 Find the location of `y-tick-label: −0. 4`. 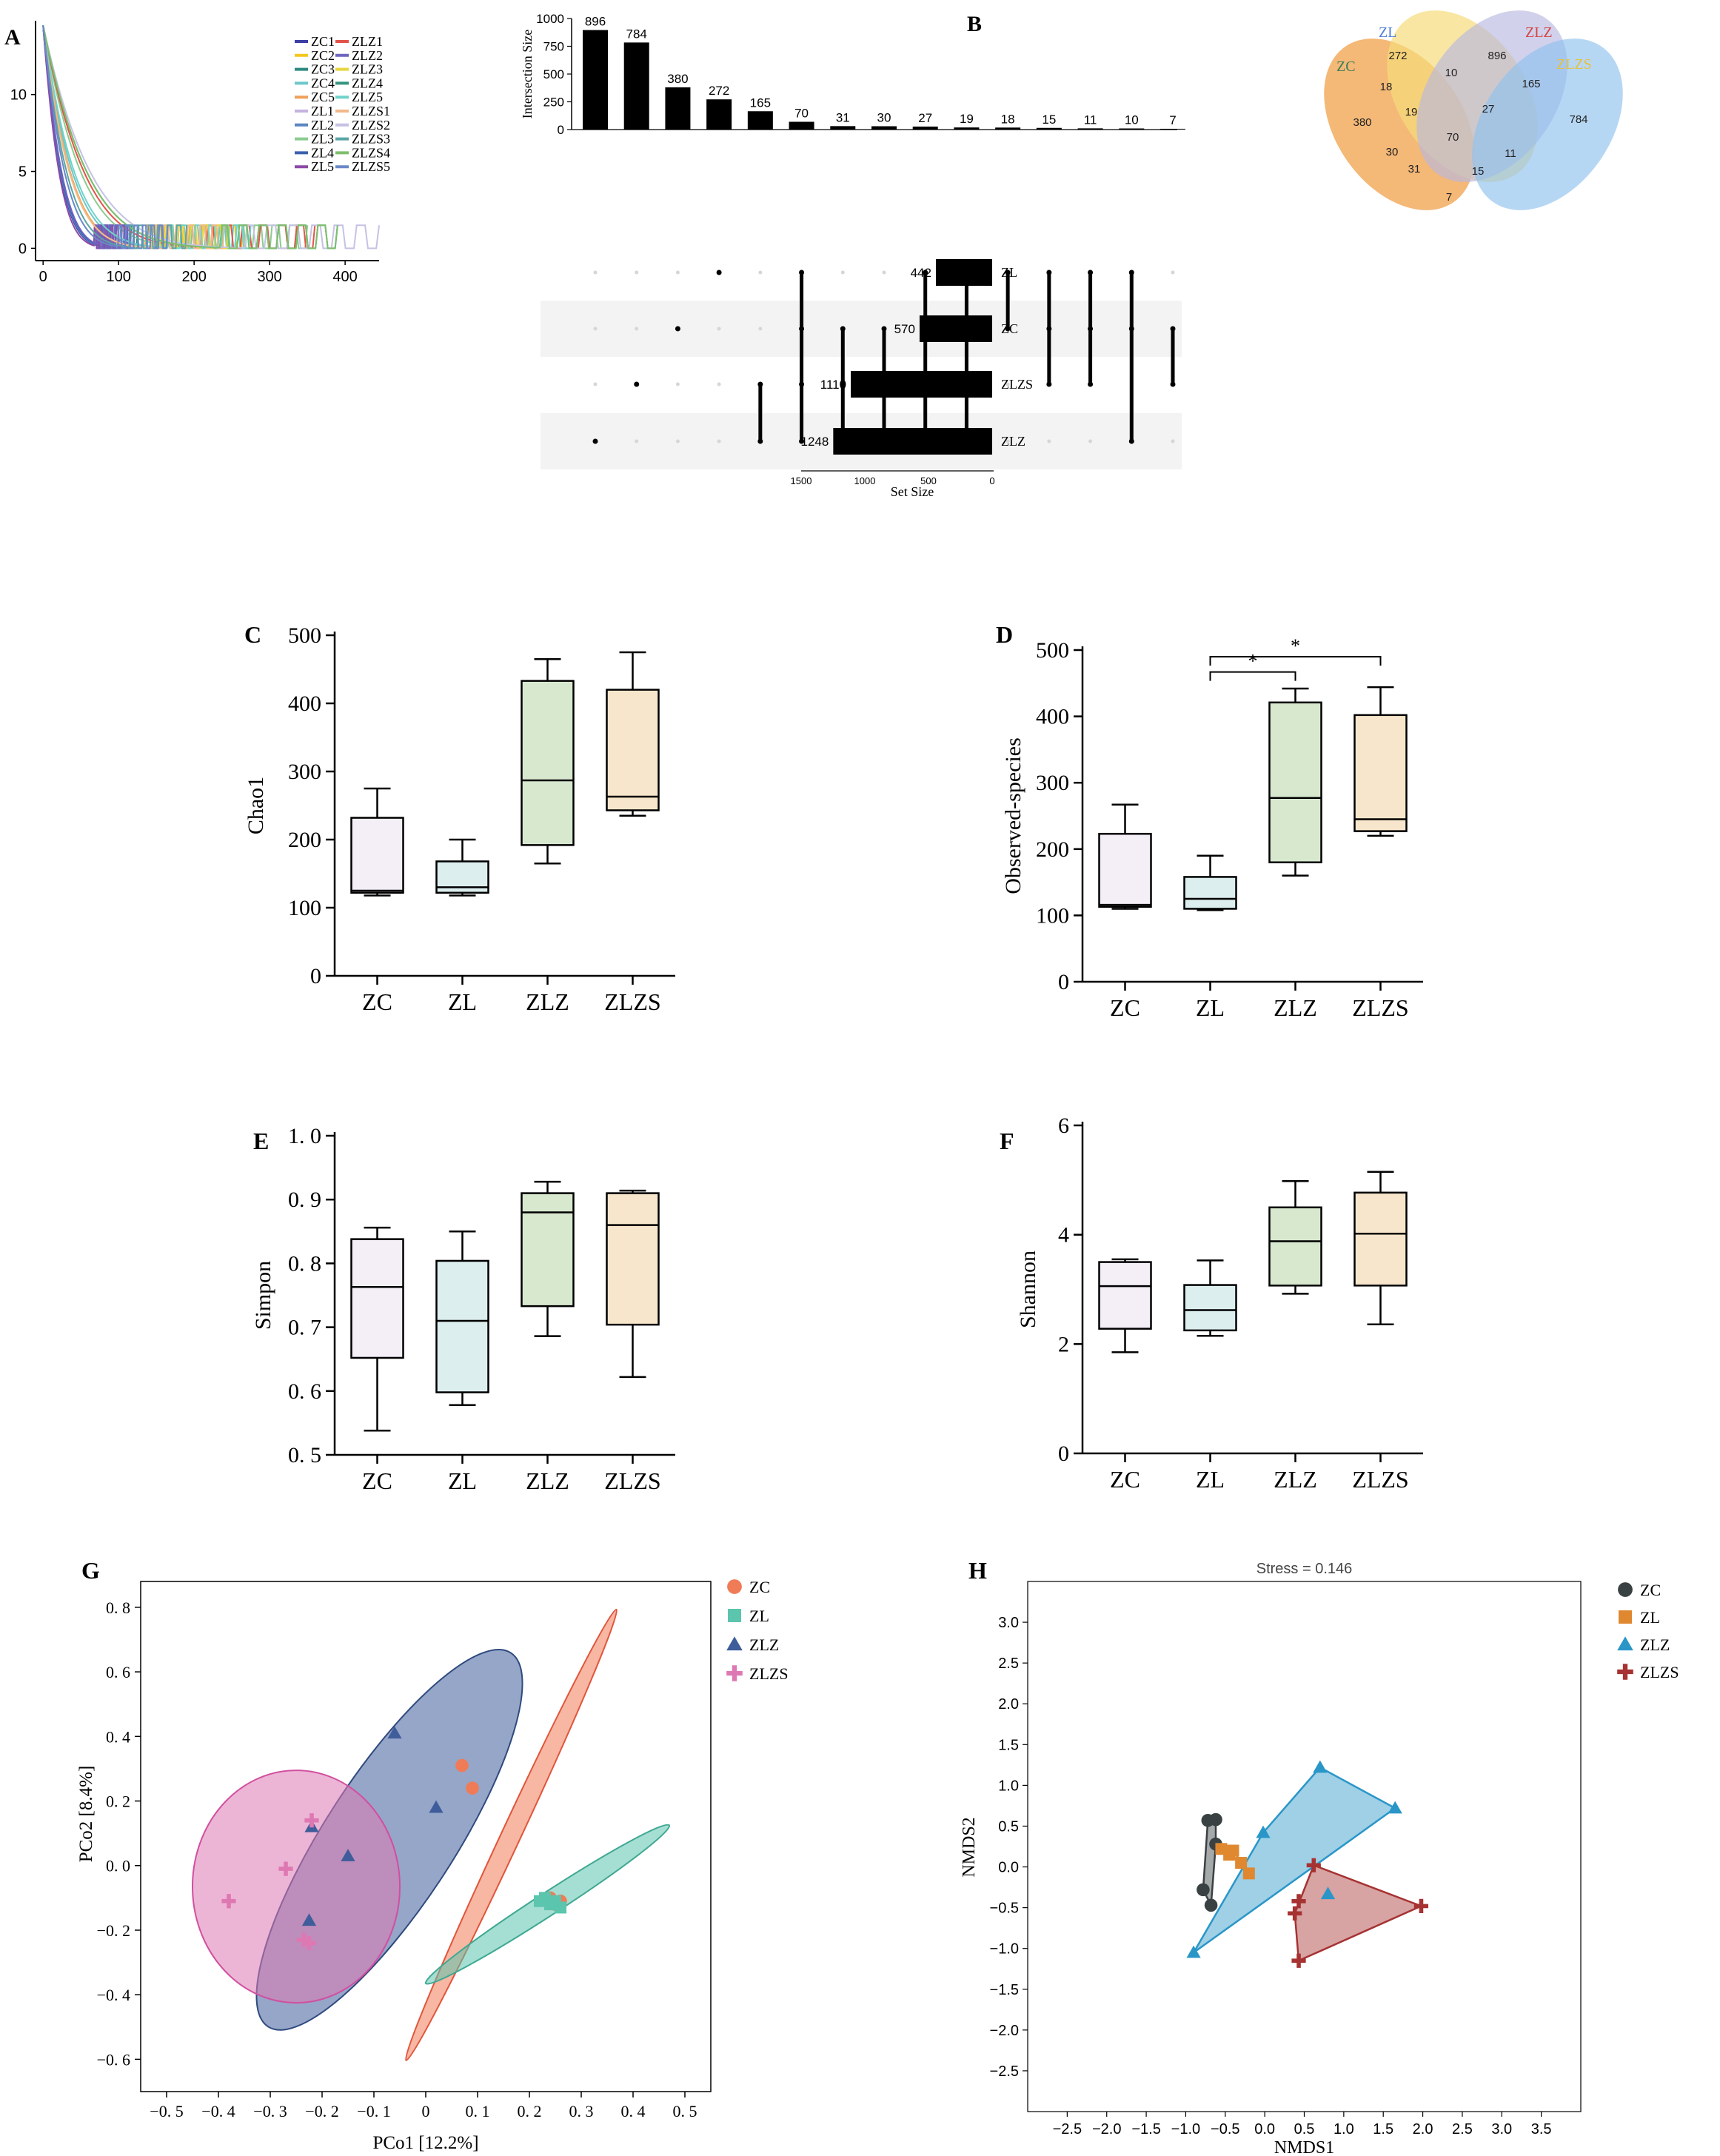

y-tick-label: −0. 4 is located at coordinates (113, 1995).